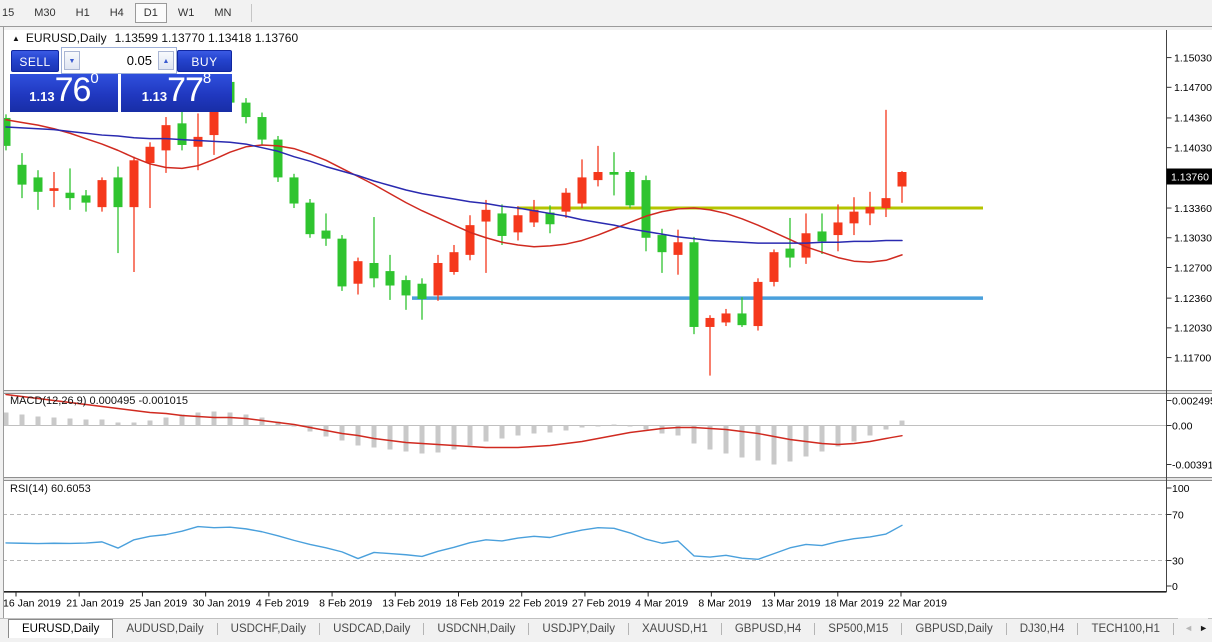 The width and height of the screenshot is (1212, 642). What do you see at coordinates (206, 38) in the screenshot?
I see `chart-ohlc-values: 1.13599 1.13770 1.13418 1.13760` at bounding box center [206, 38].